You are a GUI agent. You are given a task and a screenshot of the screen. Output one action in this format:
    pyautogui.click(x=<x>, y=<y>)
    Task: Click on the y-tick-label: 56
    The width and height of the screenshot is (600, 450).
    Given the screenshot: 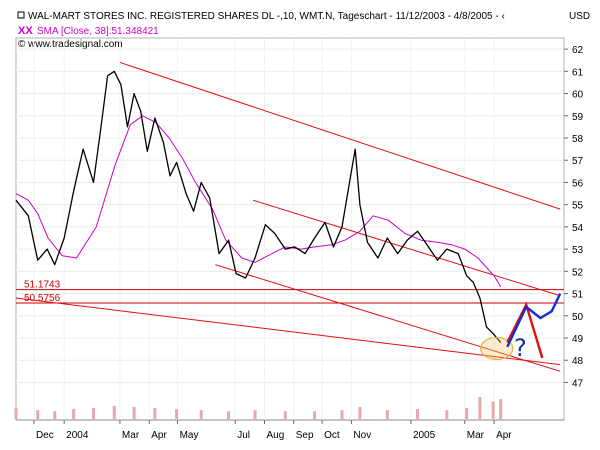 What is the action you would take?
    pyautogui.click(x=578, y=183)
    